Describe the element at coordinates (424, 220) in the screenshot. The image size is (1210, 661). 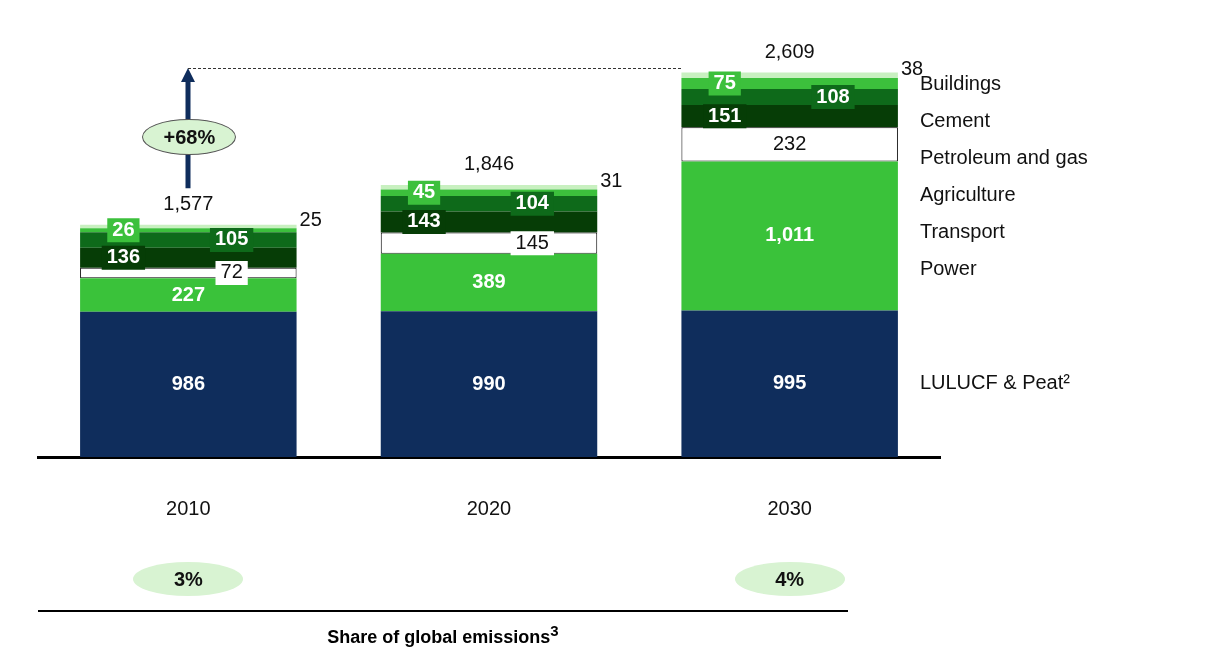
I see `data-label: 143` at that location.